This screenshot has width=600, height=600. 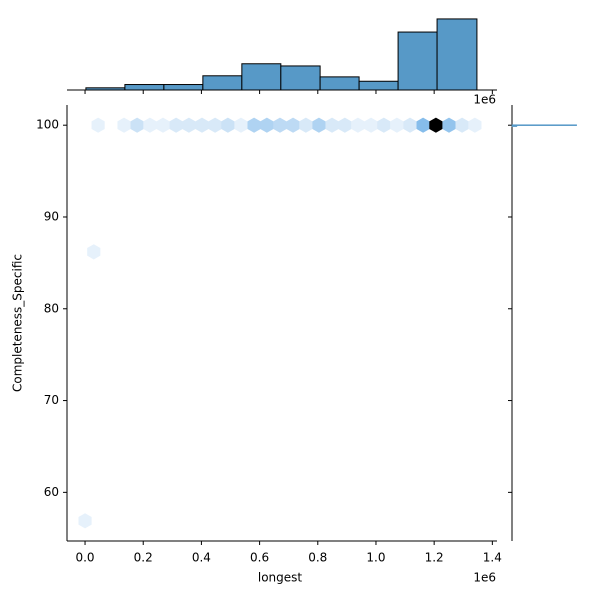 What do you see at coordinates (47, 125) in the screenshot?
I see `y-tick-label: 100` at bounding box center [47, 125].